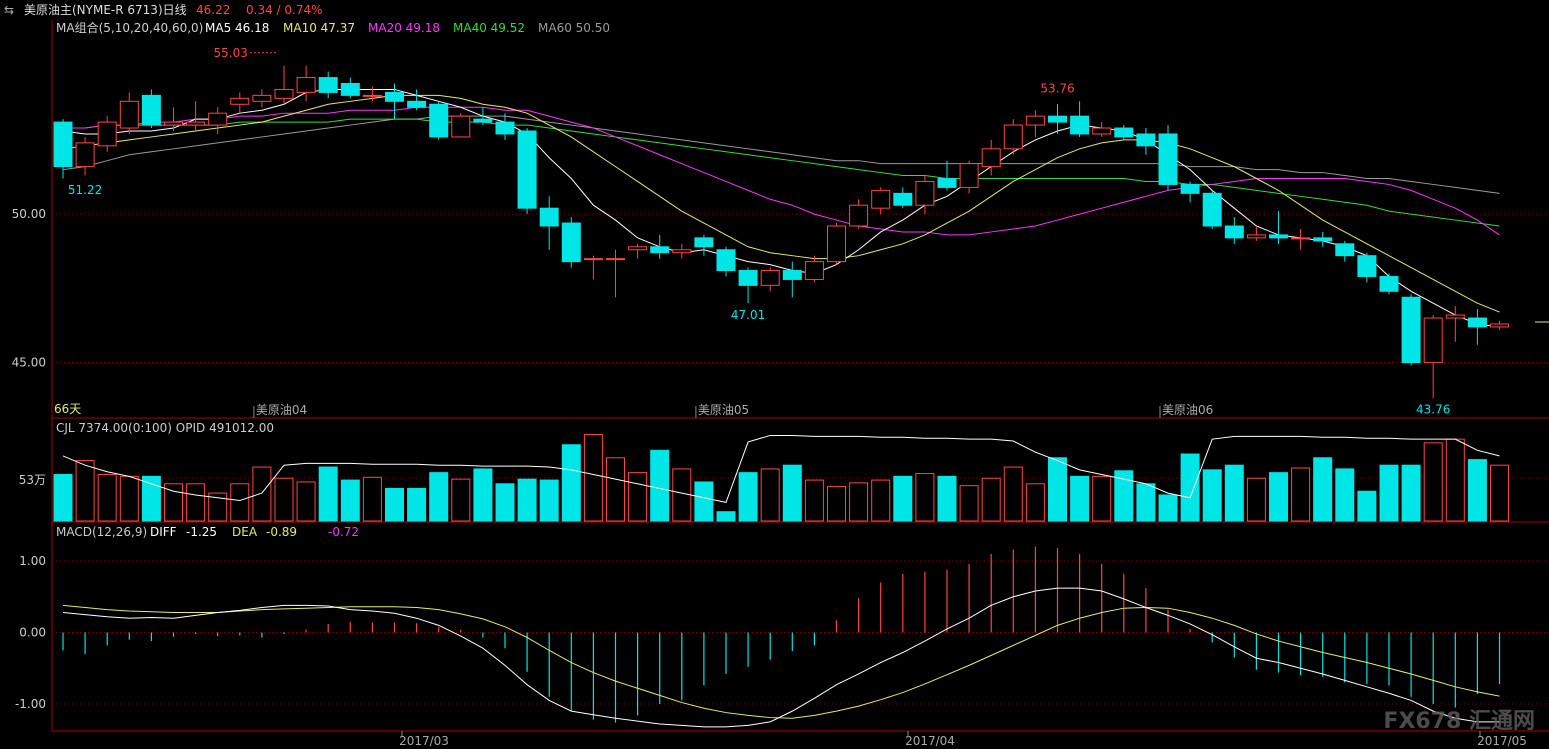 This screenshot has width=1549, height=749. What do you see at coordinates (165, 428) in the screenshot?
I see `volume-legend: CJL 7374.00(0:100) OPID 491012.00` at bounding box center [165, 428].